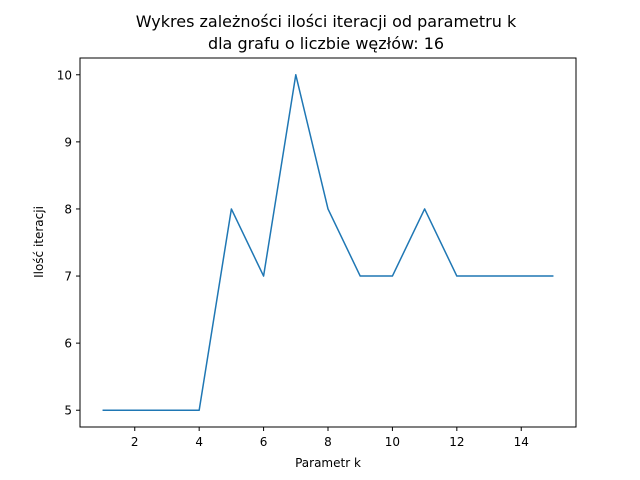 Image resolution: width=640 pixels, height=480 pixels. I want to click on x-tick-label: 2, so click(135, 442).